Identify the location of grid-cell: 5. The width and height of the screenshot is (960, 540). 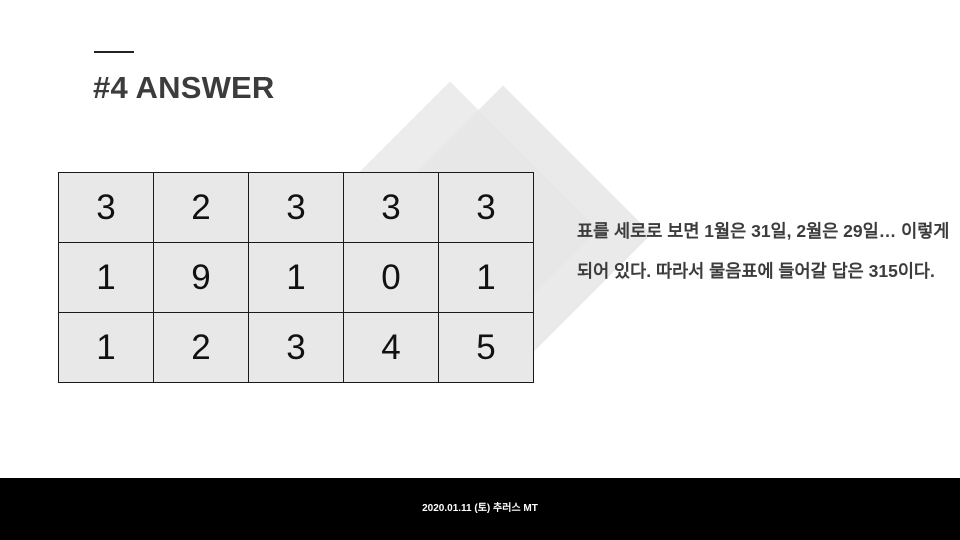
(486, 347).